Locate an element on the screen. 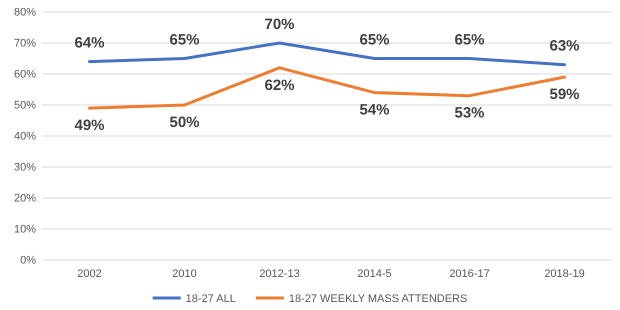  y-tick-label: 70% is located at coordinates (25, 44).